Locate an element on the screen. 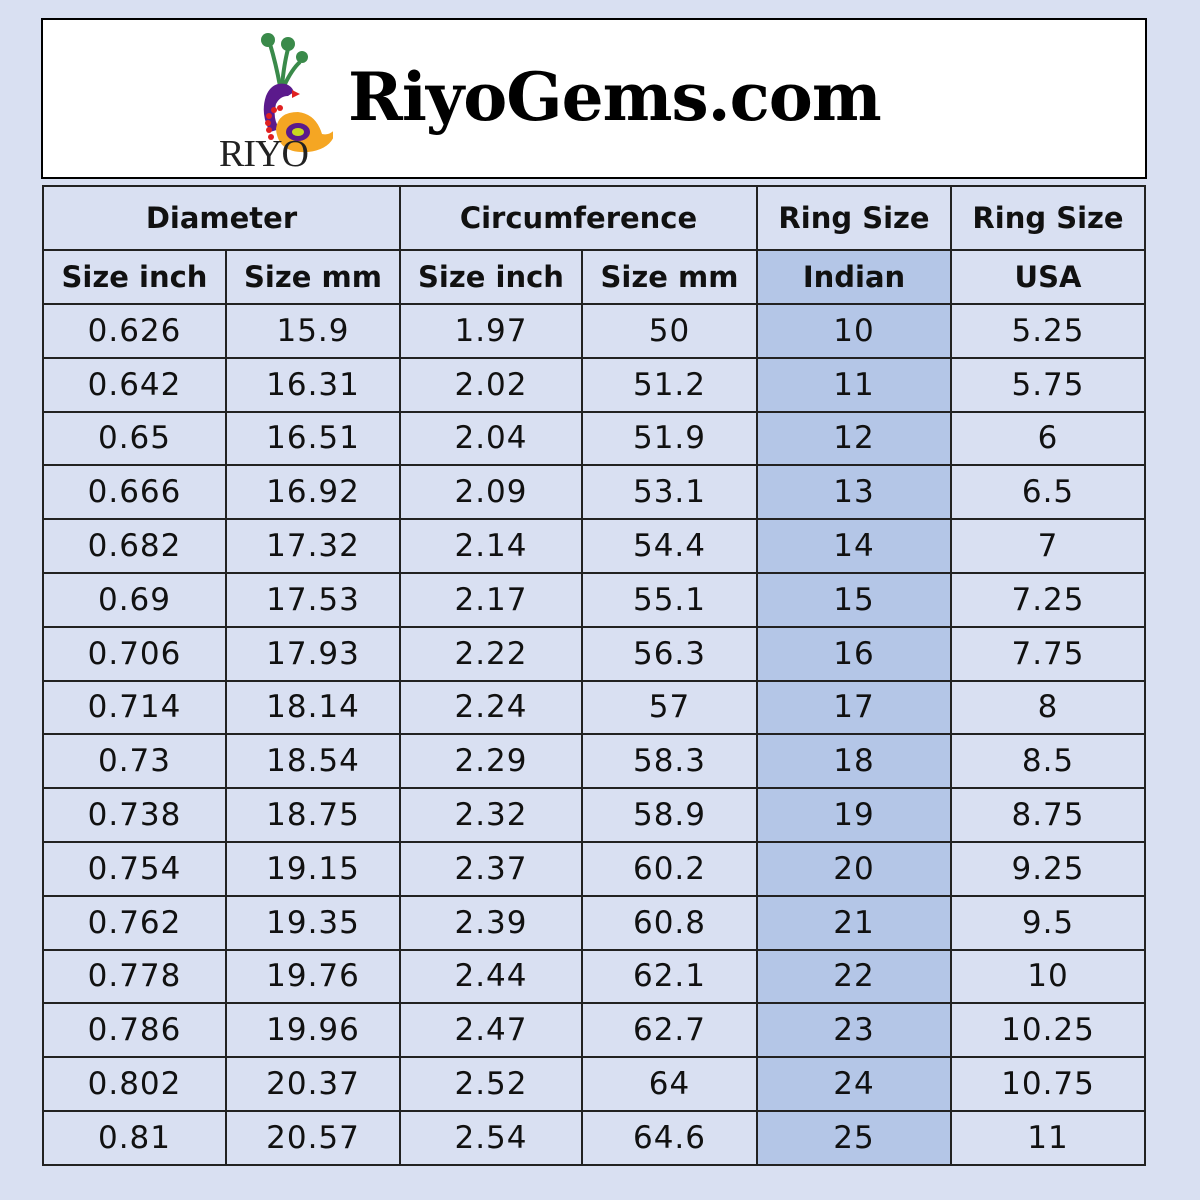  cell-usa-size: 5.75 is located at coordinates (1048, 384).